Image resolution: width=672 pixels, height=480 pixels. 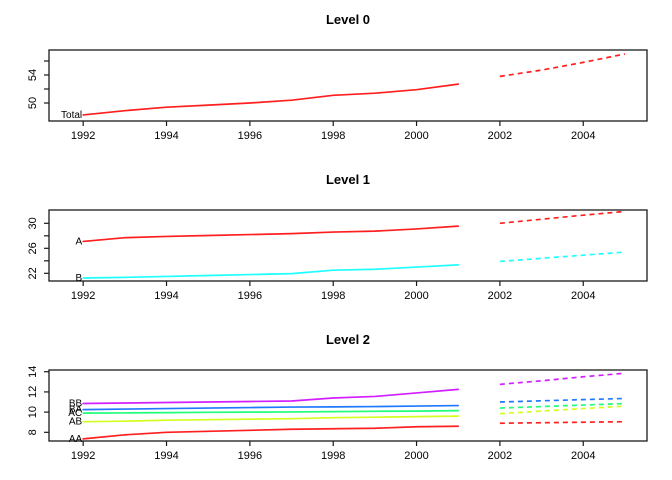 I want to click on series-history-AA, so click(x=271, y=432).